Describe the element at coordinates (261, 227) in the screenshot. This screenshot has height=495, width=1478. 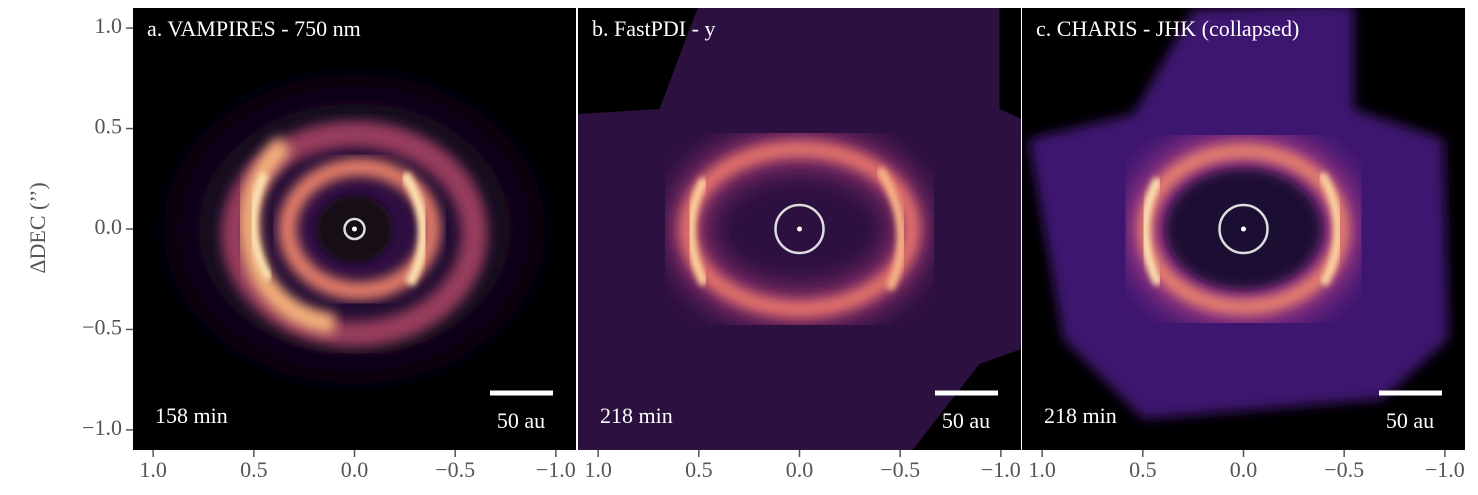
I see `arm-left-core` at that location.